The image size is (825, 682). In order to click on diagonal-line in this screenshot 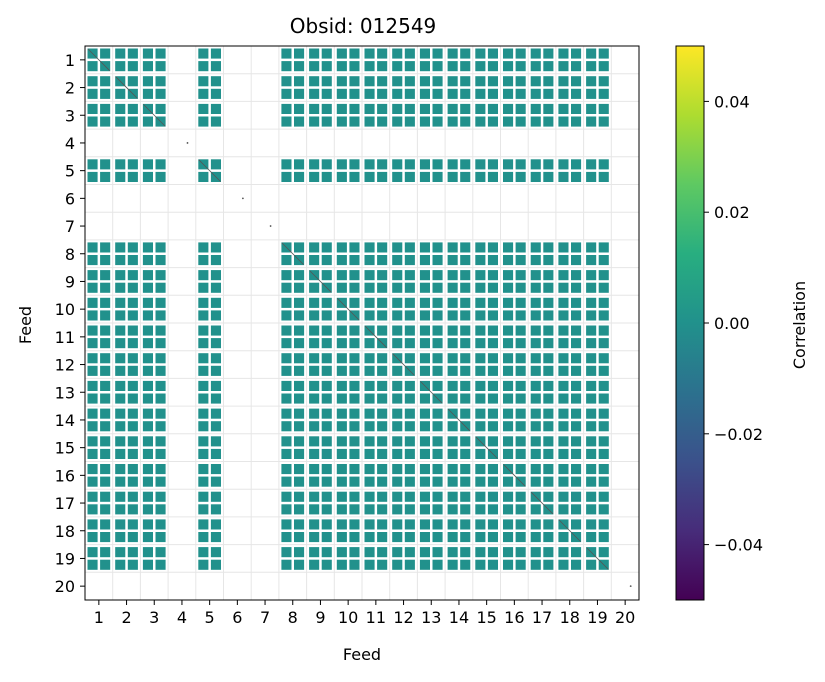, I will do `click(348, 309)`.